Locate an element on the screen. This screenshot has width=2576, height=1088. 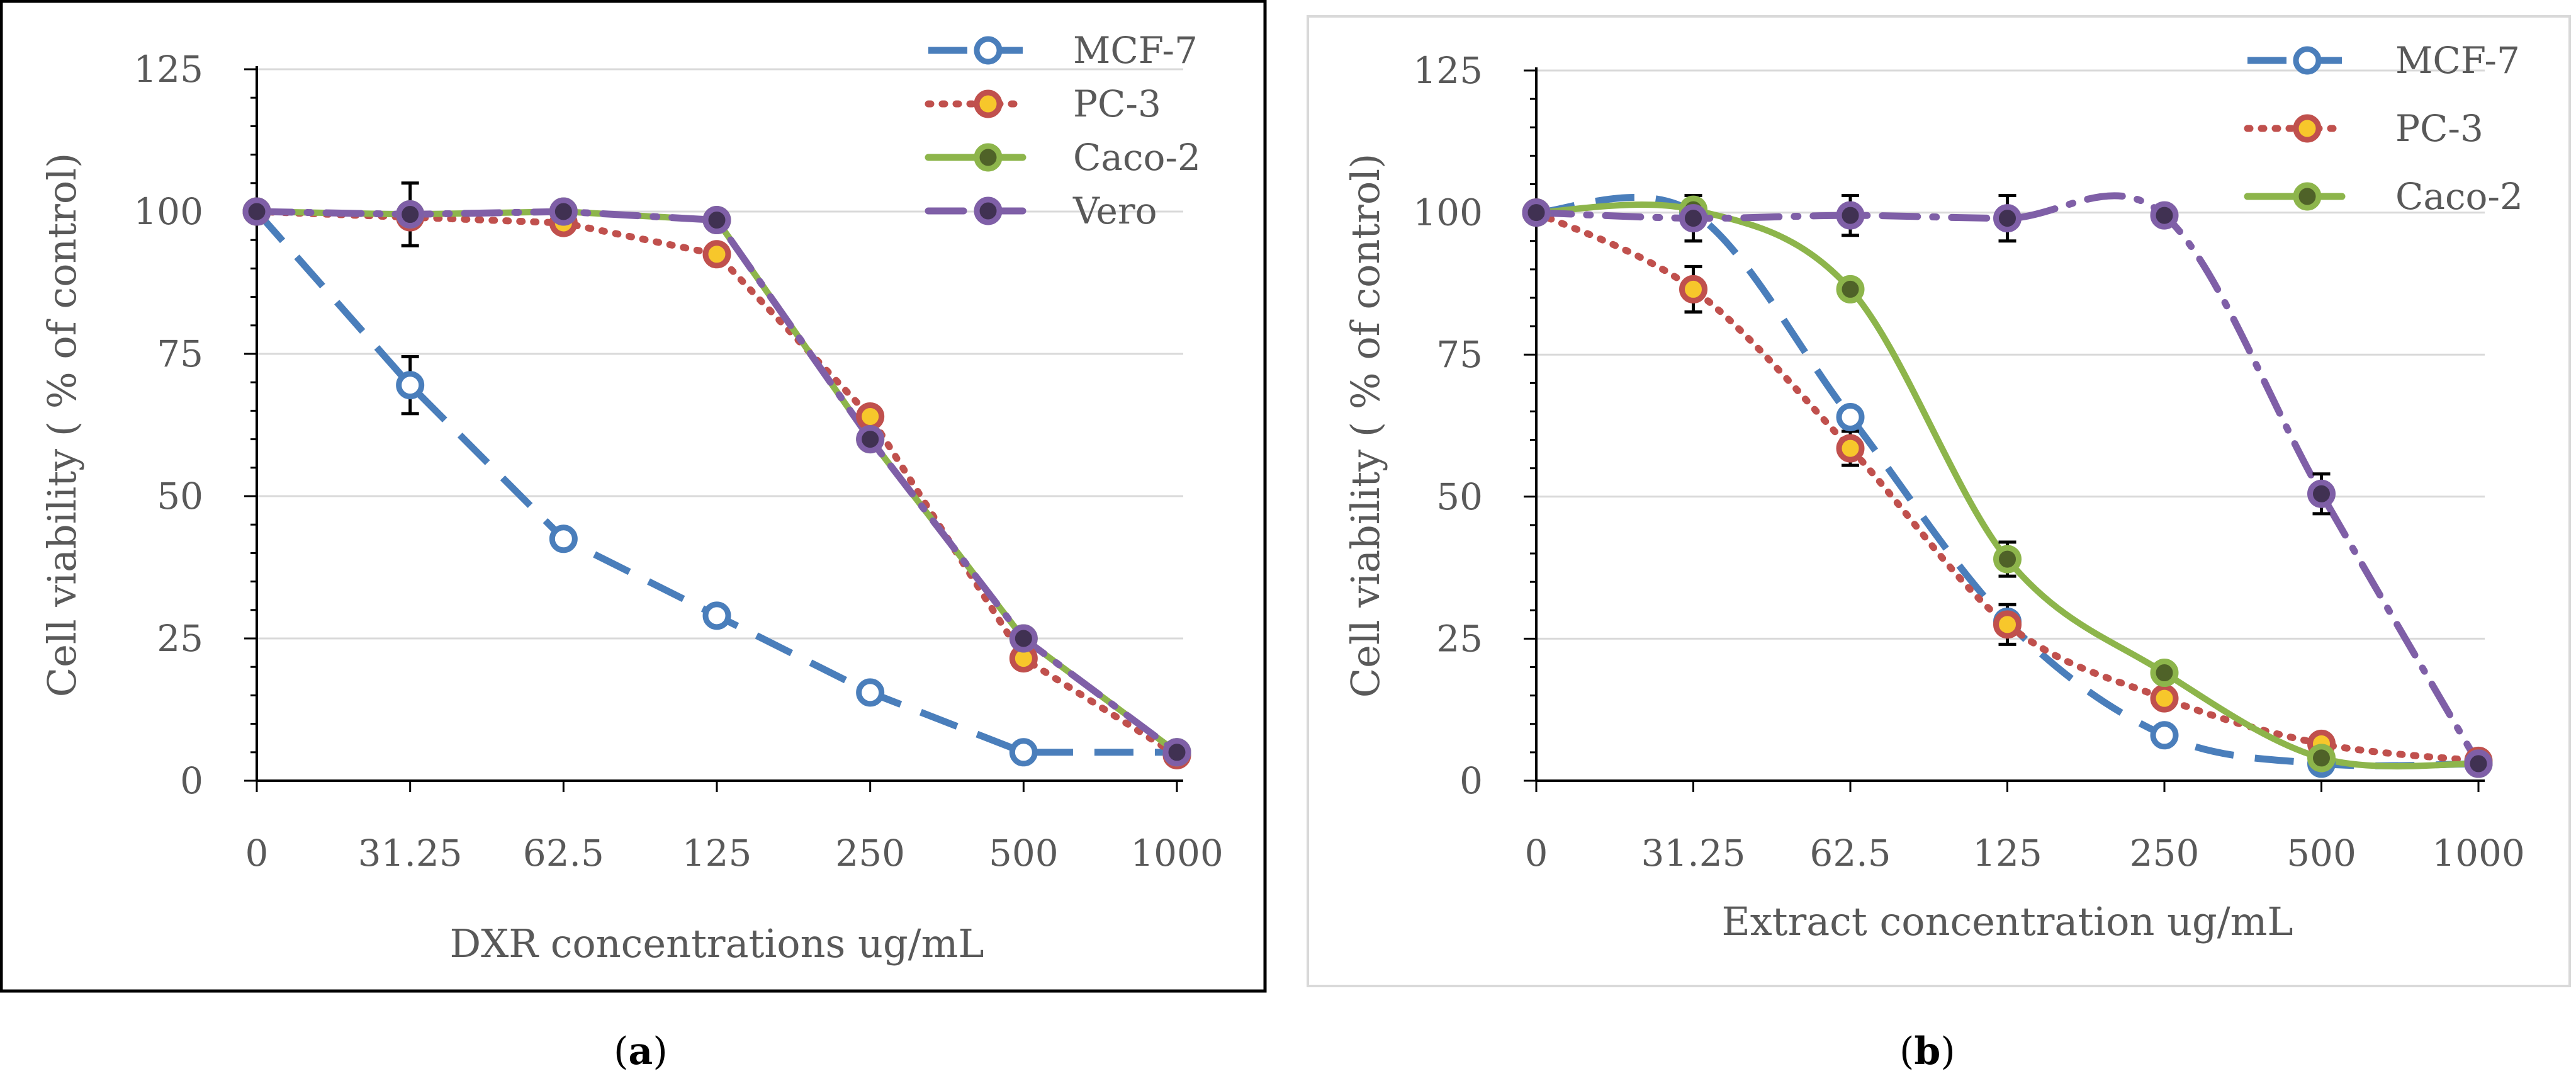
legend-label: Vero is located at coordinates (1114, 211).